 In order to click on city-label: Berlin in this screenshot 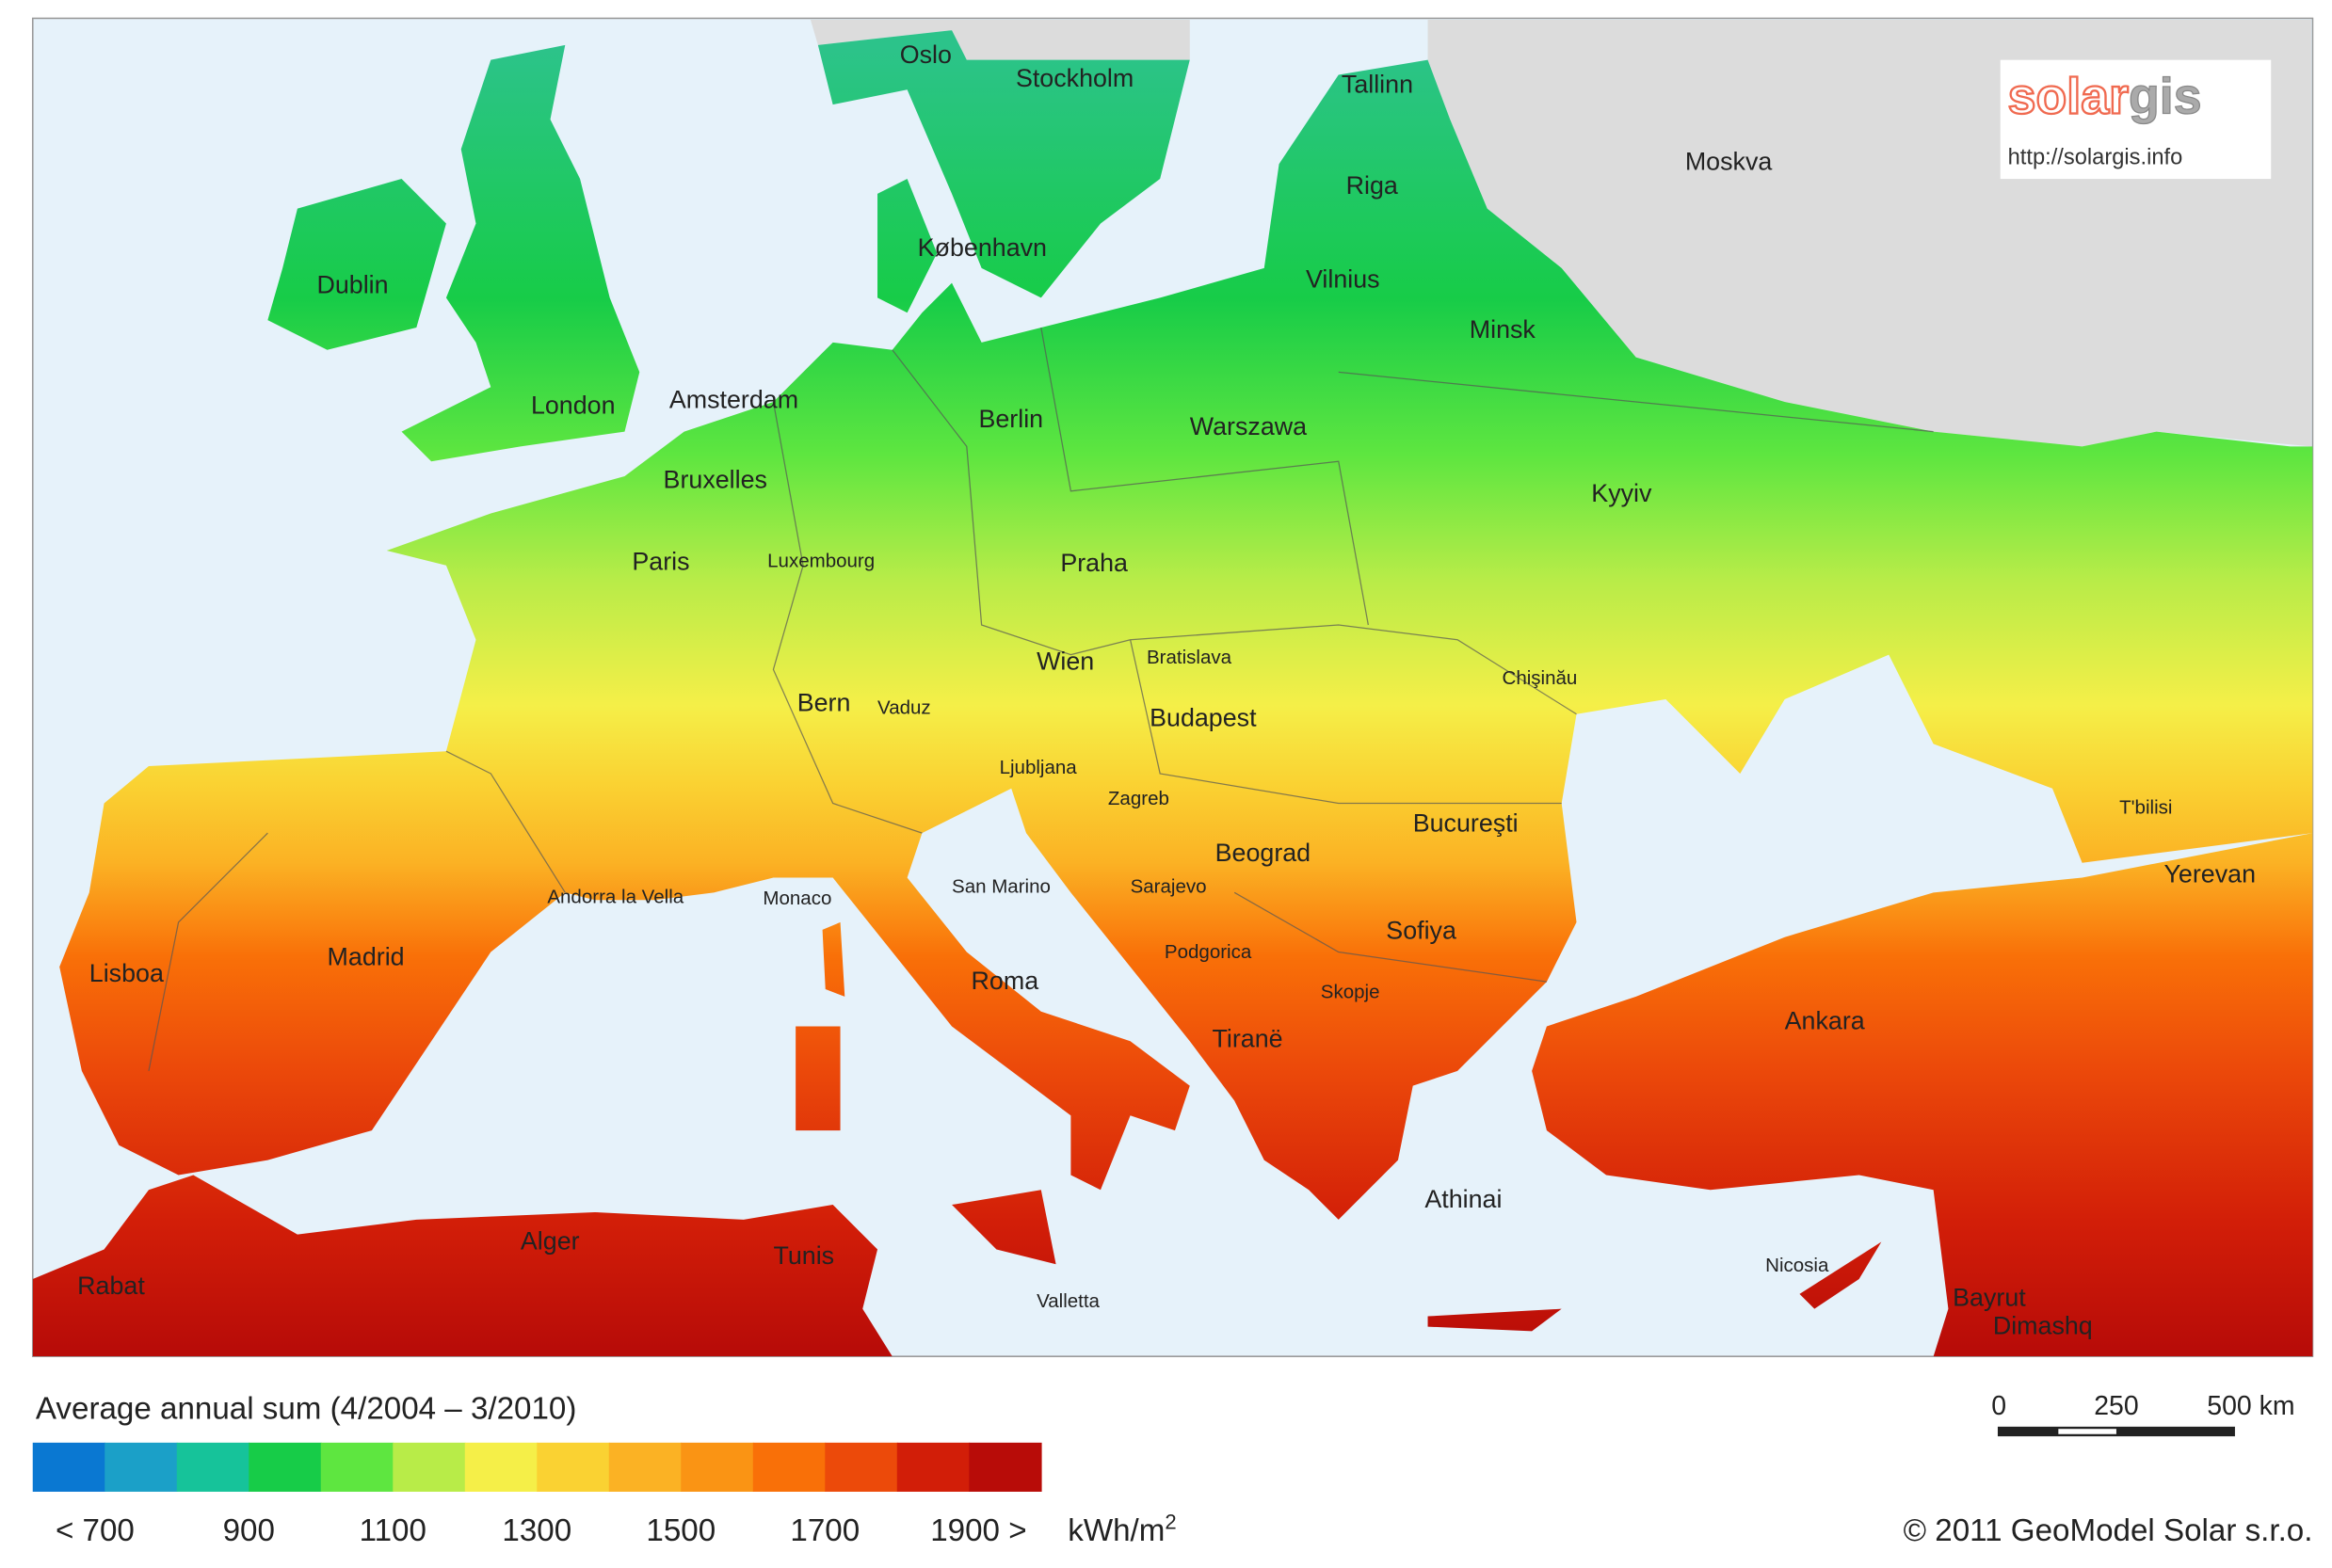, I will do `click(1010, 419)`.